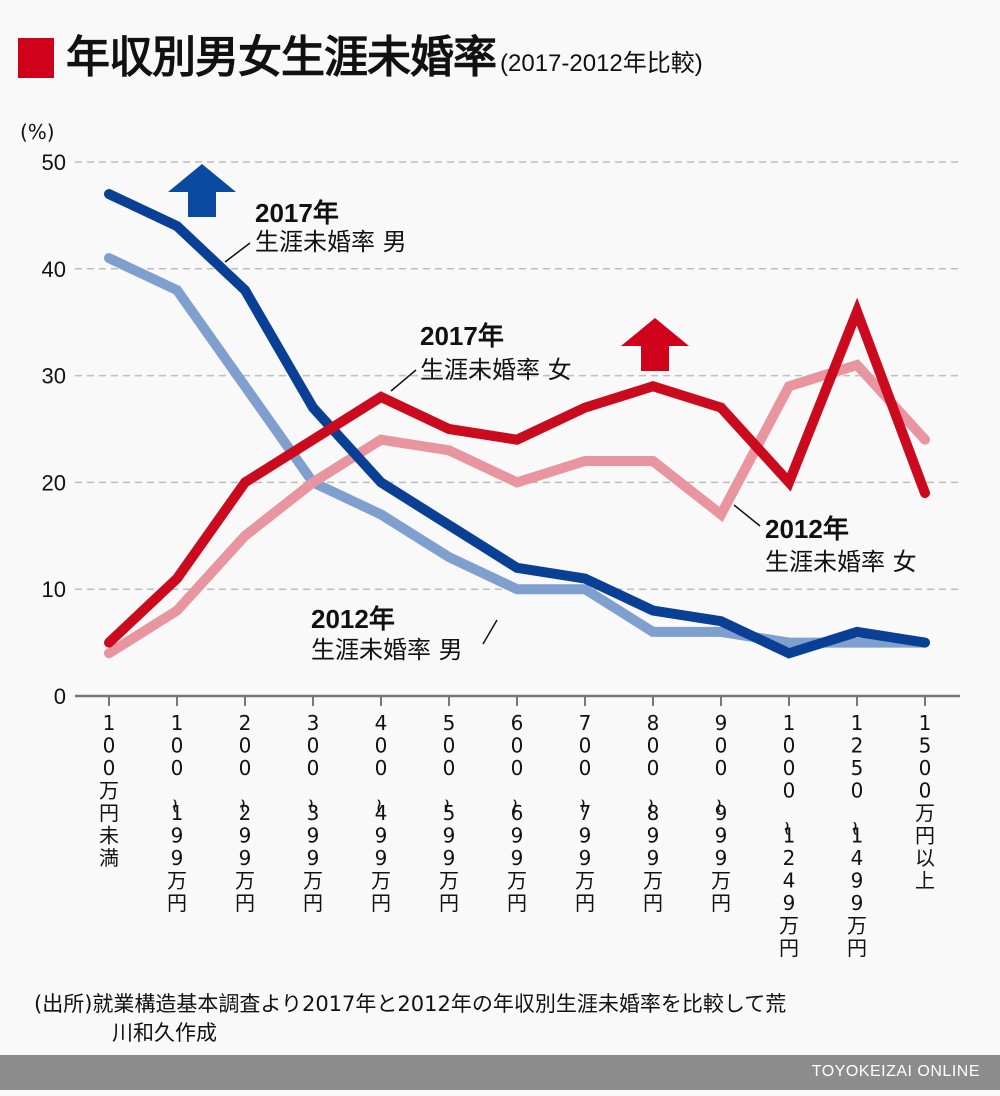 The height and width of the screenshot is (1096, 1000). I want to click on x-category-label: 5 0 0 ~5 9 9 万円, so click(448, 813).